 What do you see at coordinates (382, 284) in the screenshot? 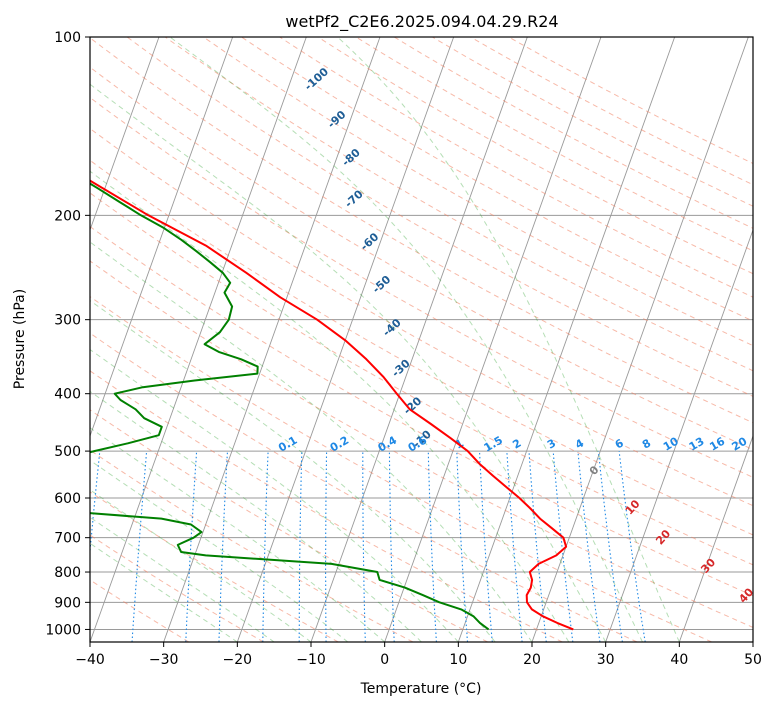
I see `dry-adiabat-label: -50` at bounding box center [382, 284].